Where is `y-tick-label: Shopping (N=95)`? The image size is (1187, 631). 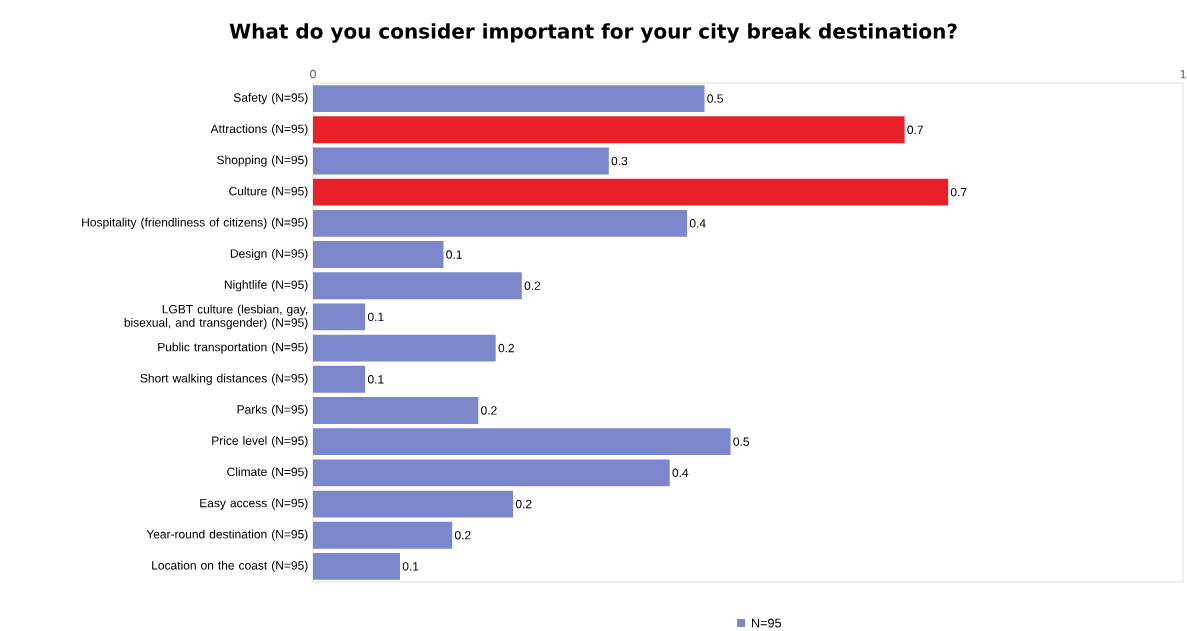 y-tick-label: Shopping (N=95) is located at coordinates (262, 161).